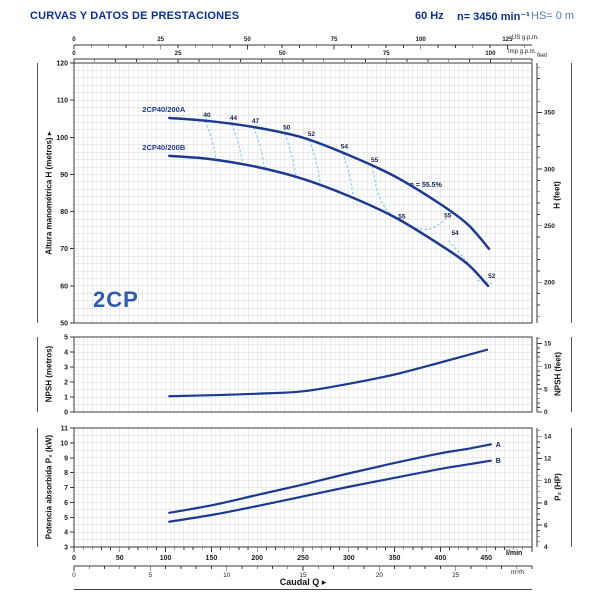 The height and width of the screenshot is (600, 600). Describe the element at coordinates (302, 554) in the screenshot. I see `lmin-axis: 0 50 100 150 200 250 300 350 400 450` at that location.